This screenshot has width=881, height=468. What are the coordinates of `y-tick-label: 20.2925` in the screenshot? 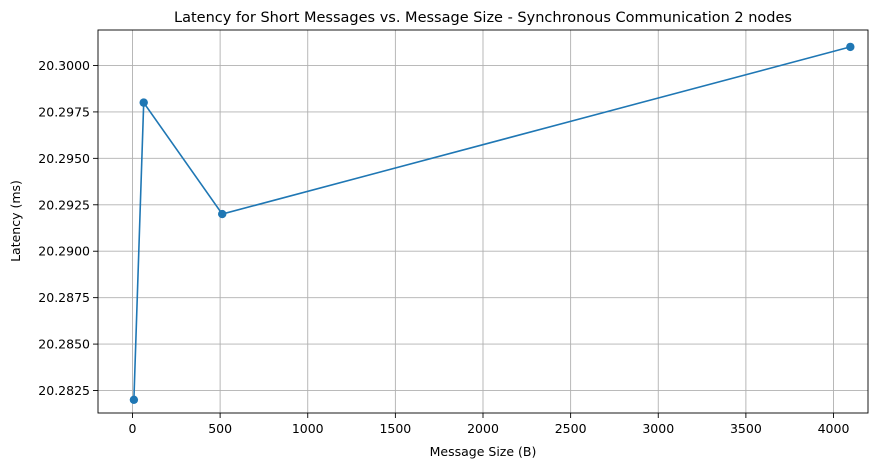 It's located at (64, 204).